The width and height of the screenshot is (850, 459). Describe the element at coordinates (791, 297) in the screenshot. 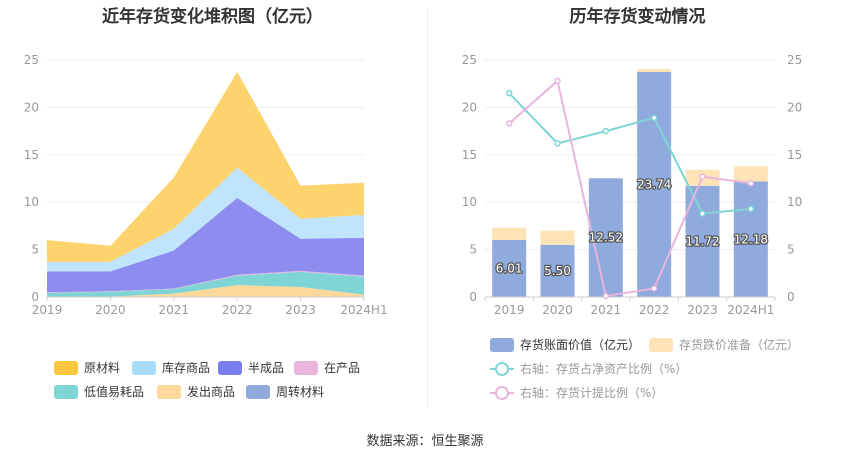

I see `right-y2-tick-label: 0` at that location.